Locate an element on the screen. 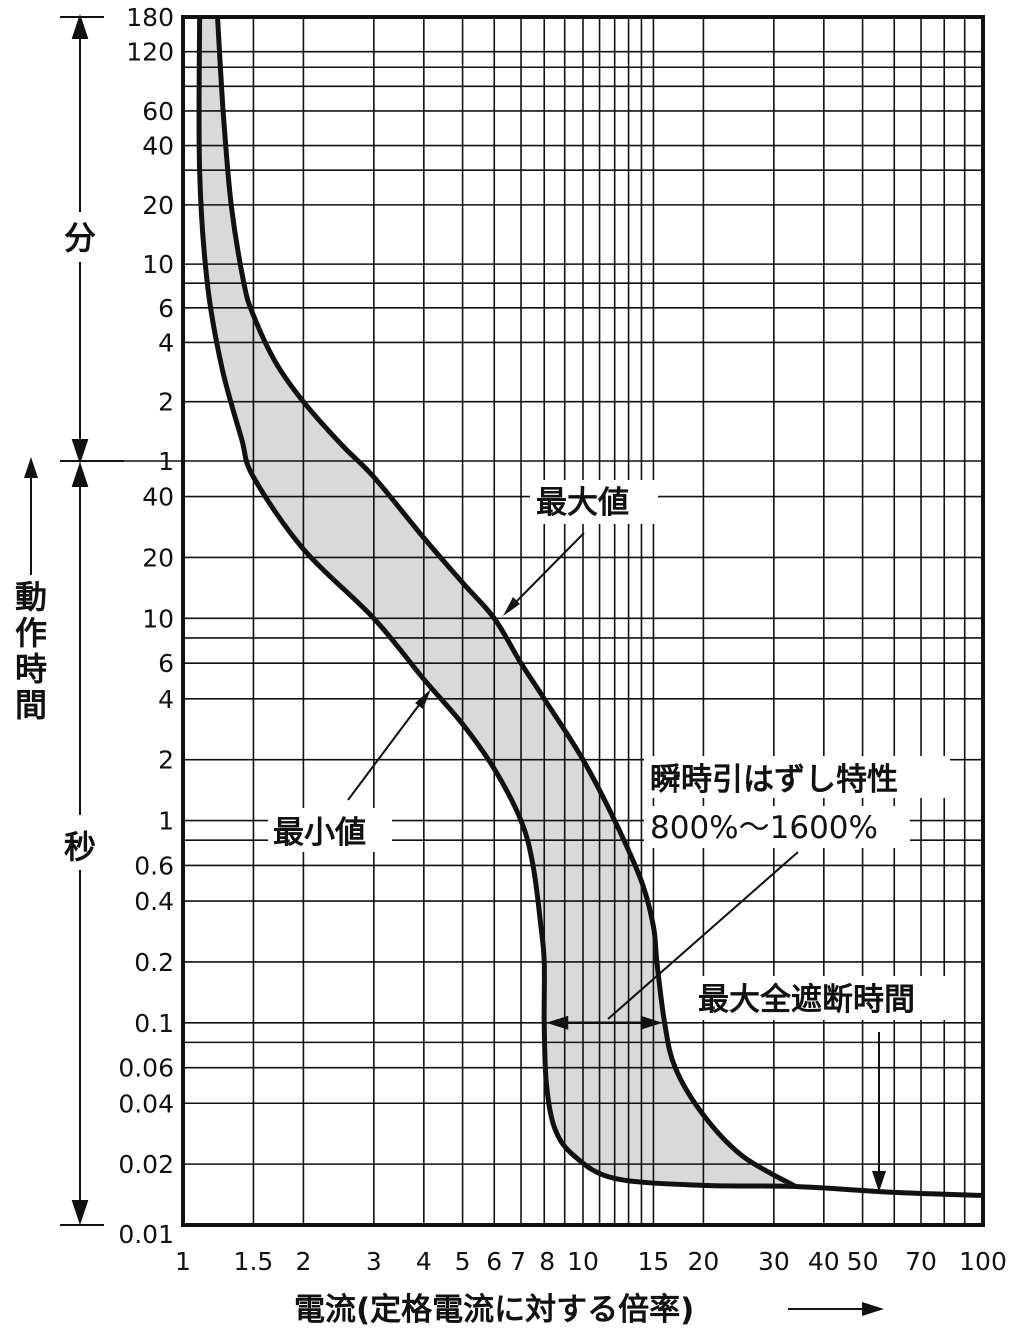  range-arrow-right-head is located at coordinates (651, 1022).